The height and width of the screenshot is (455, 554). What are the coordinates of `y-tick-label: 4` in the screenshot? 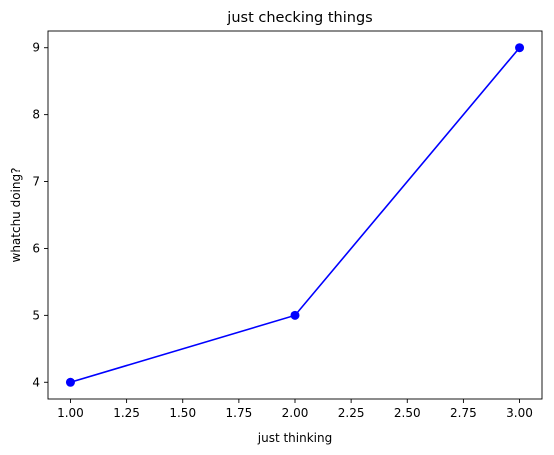 It's located at (36, 382).